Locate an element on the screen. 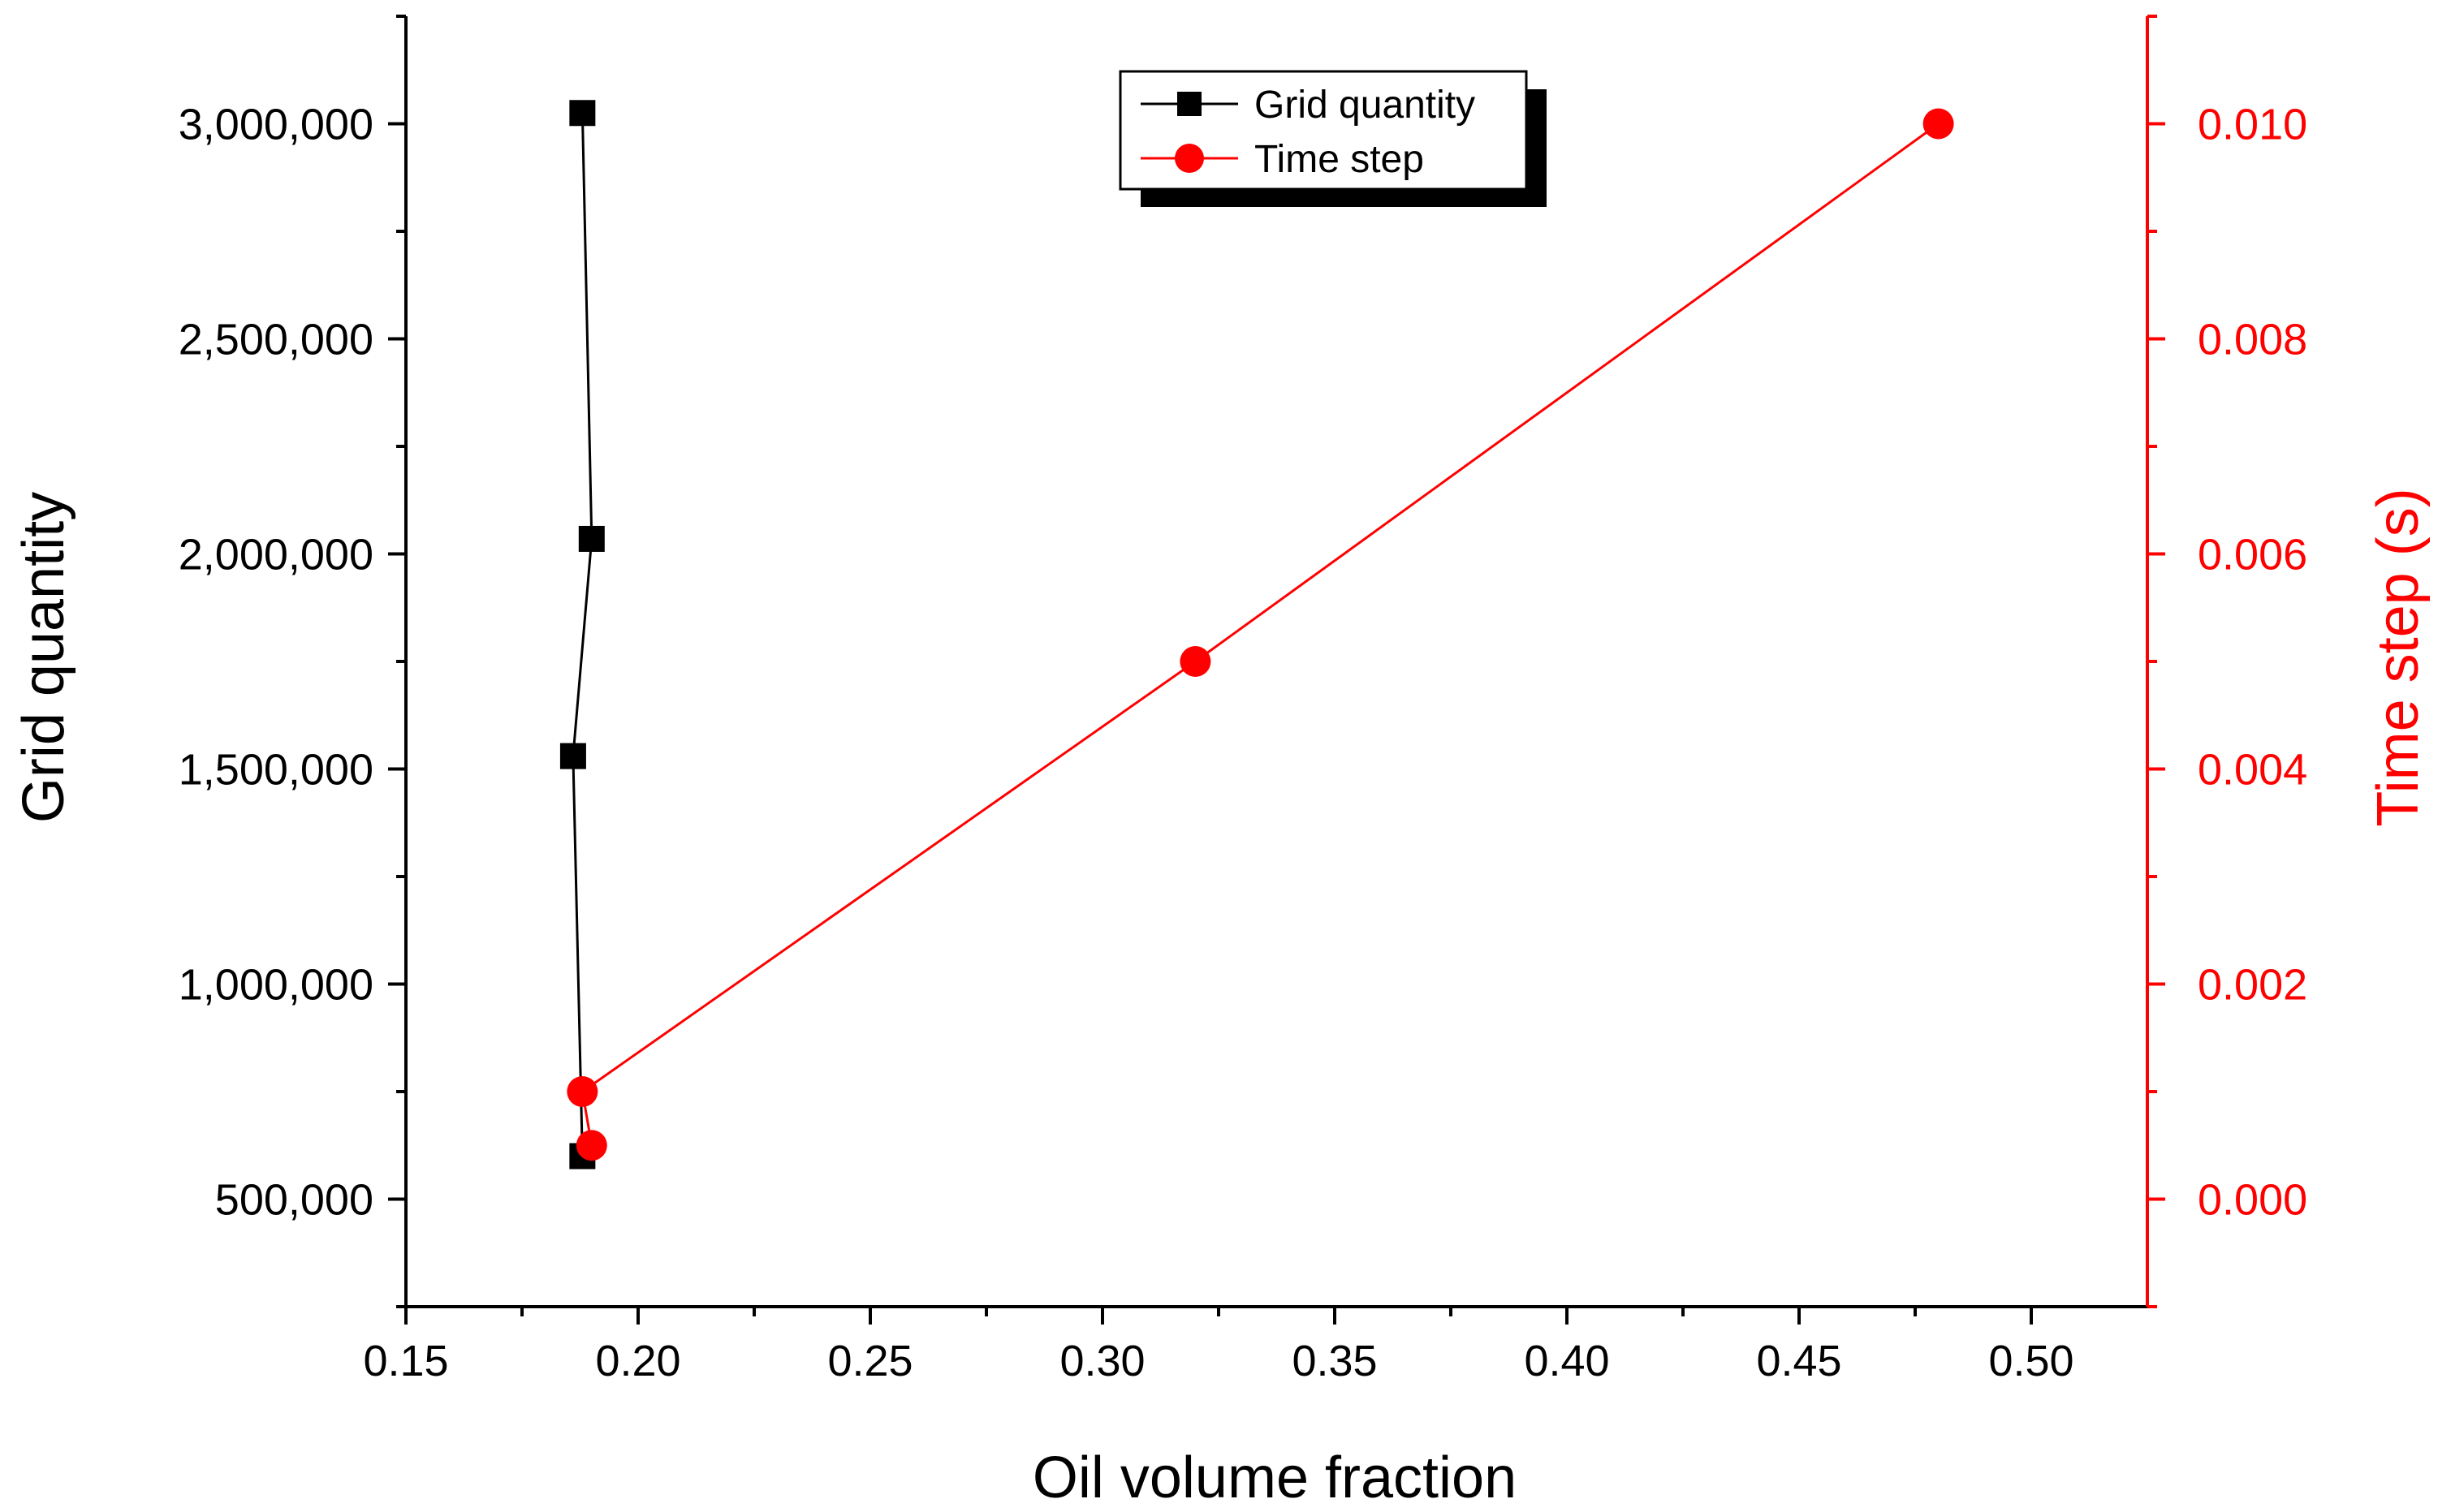 This screenshot has height=1512, width=2438. x-axis-title: Oil volume fraction is located at coordinates (1275, 1478).